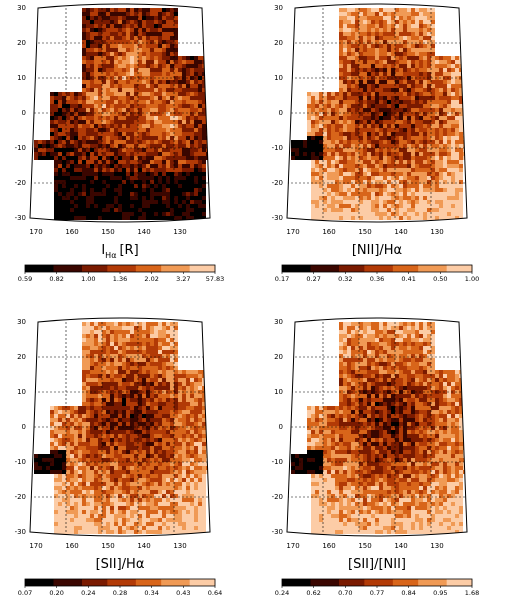 Image resolution: width=516 pixels, height=602 pixels. Describe the element at coordinates (183, 593) in the screenshot. I see `colorbar-tick-label: 0.43` at that location.